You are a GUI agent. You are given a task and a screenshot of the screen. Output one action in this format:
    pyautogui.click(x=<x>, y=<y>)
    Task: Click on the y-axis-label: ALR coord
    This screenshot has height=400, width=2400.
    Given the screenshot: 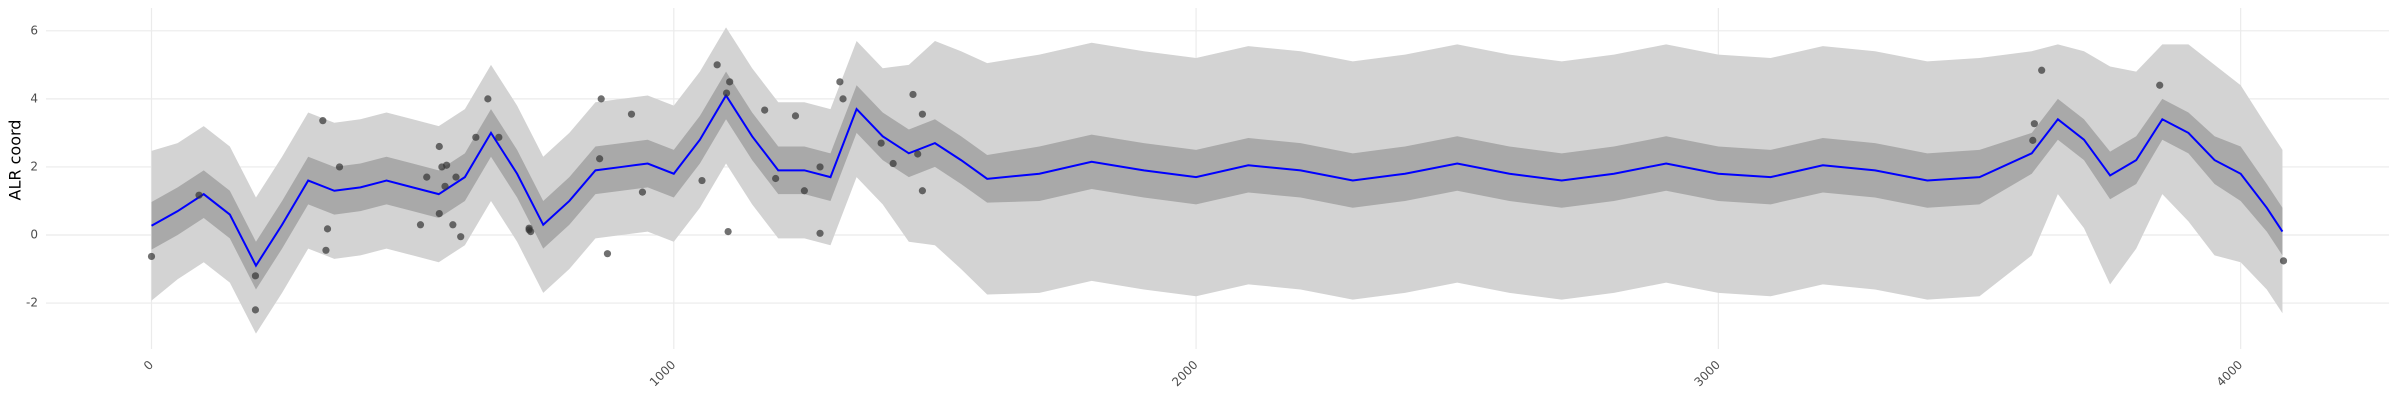 What is the action you would take?
    pyautogui.click(x=15, y=160)
    